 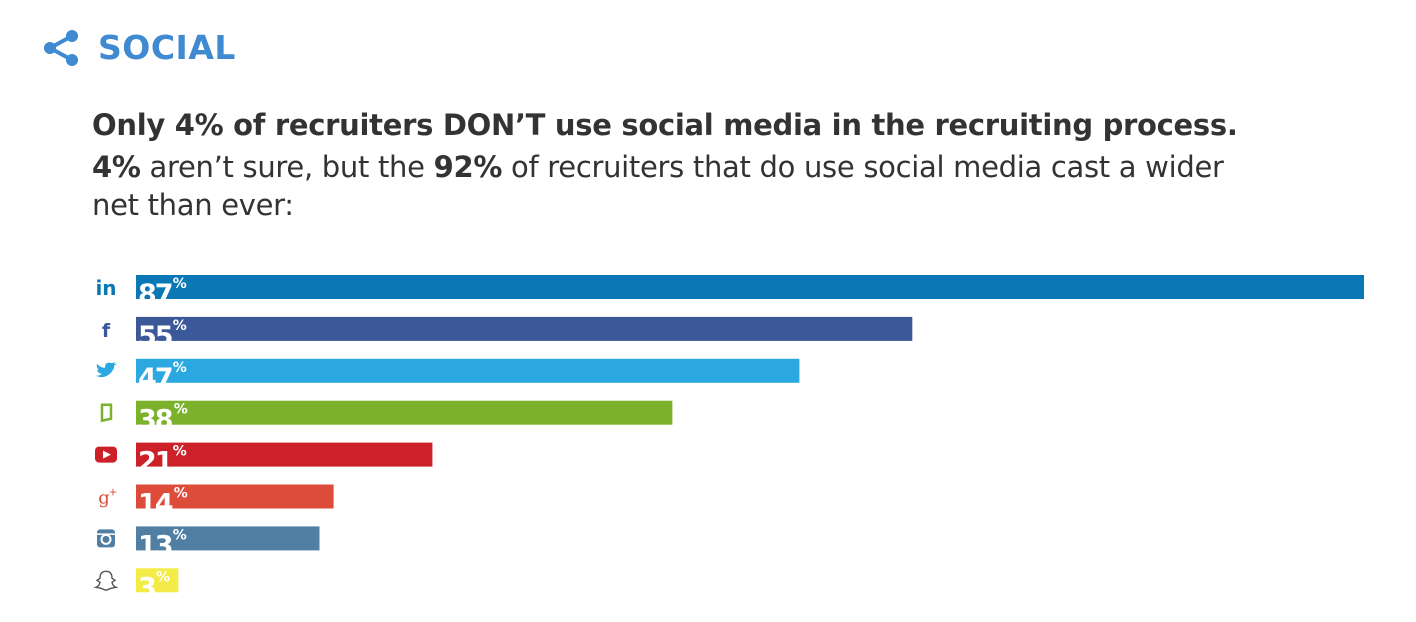 What do you see at coordinates (146, 587) in the screenshot?
I see `bar-value-label: 3` at bounding box center [146, 587].